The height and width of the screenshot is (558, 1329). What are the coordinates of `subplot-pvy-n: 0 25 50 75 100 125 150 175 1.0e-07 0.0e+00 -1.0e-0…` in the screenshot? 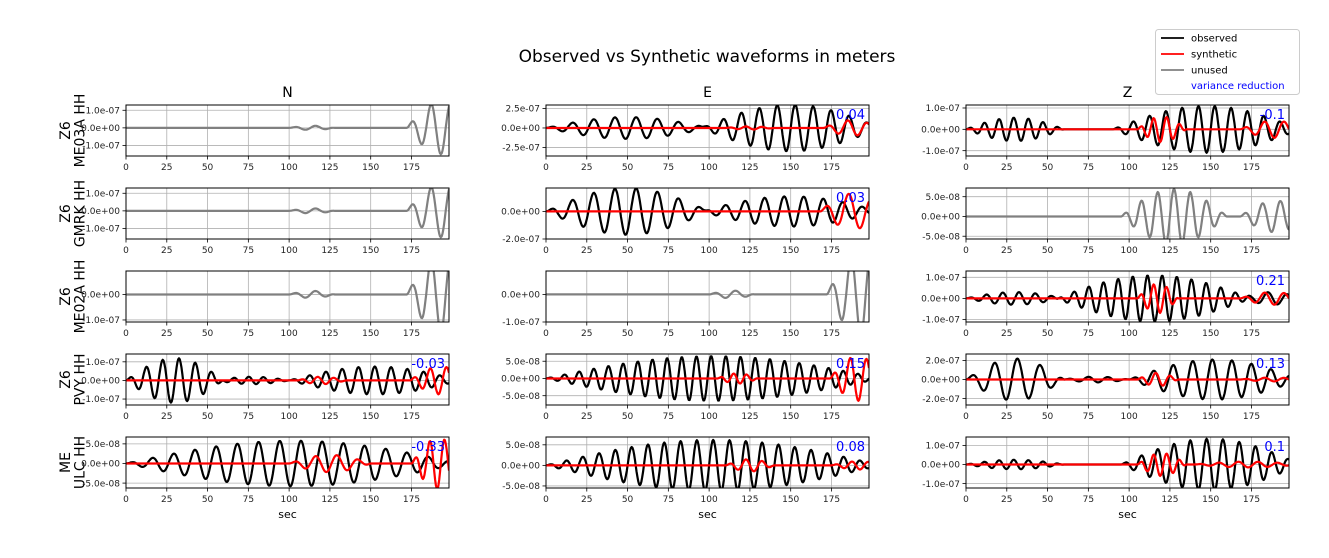 It's located at (265, 387).